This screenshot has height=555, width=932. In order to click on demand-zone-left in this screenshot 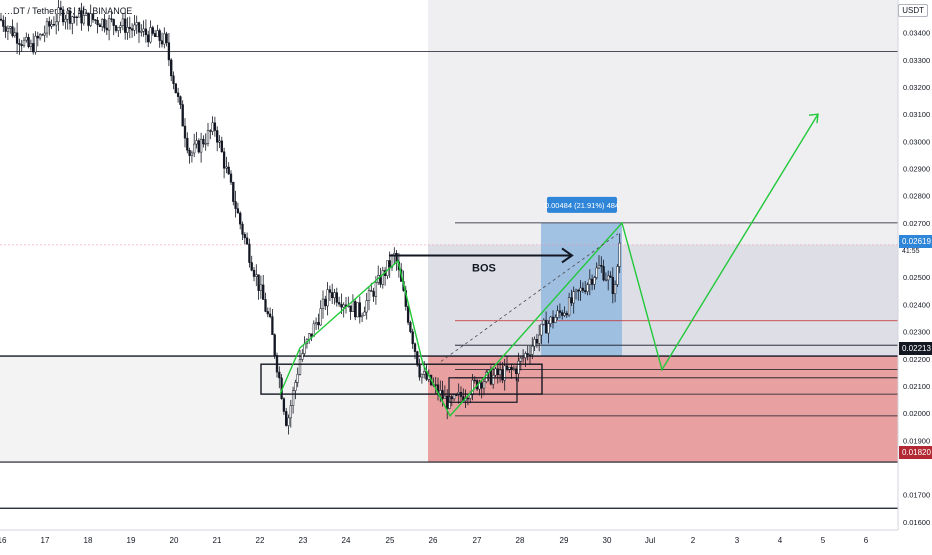, I will do `click(214, 409)`.